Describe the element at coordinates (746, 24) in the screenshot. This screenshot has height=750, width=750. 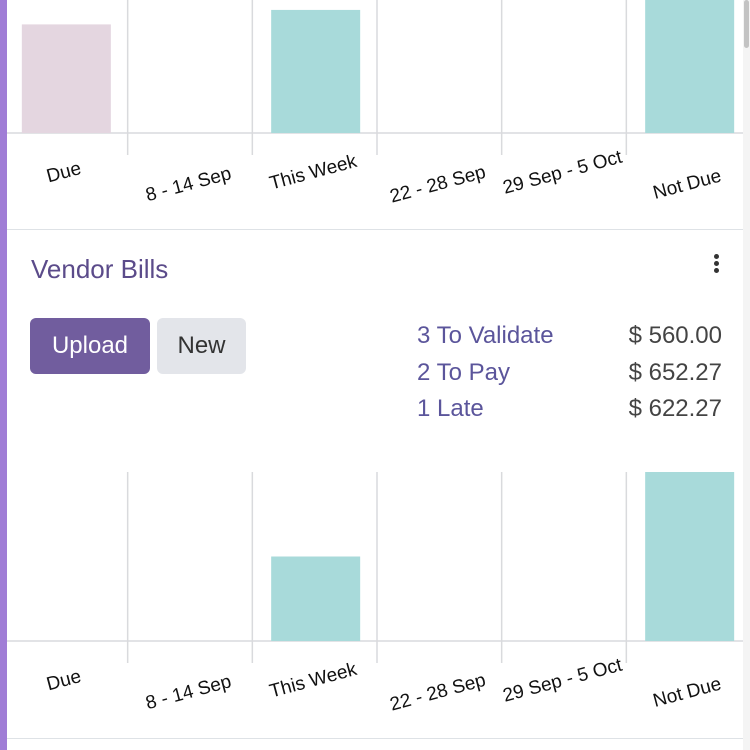
I see `scrollbar-thumb` at that location.